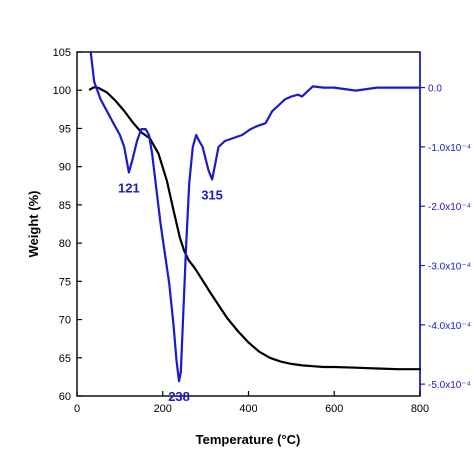 The width and height of the screenshot is (474, 474). I want to click on bottom-axis-ticks: 0 200 400 600 800, so click(251, 403).